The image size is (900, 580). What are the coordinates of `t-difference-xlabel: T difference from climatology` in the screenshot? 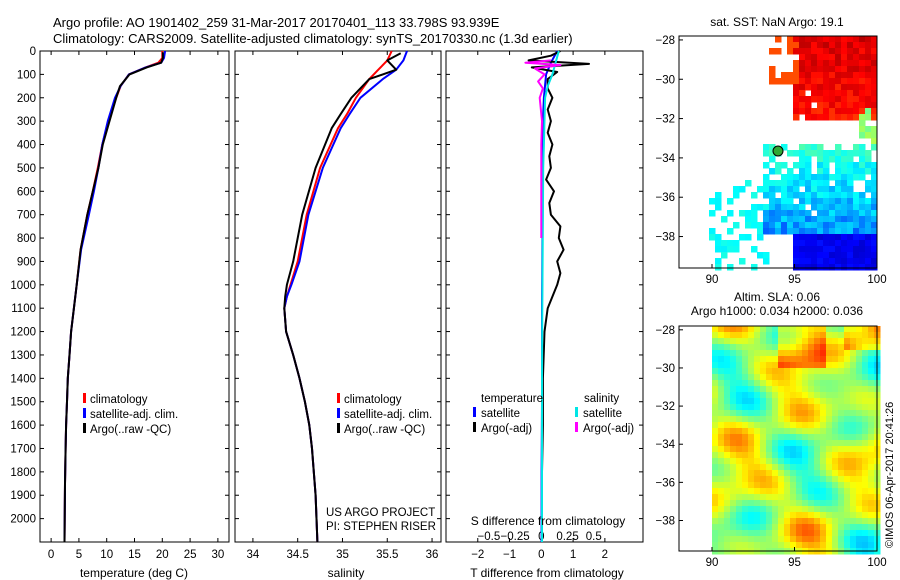 It's located at (547, 573).